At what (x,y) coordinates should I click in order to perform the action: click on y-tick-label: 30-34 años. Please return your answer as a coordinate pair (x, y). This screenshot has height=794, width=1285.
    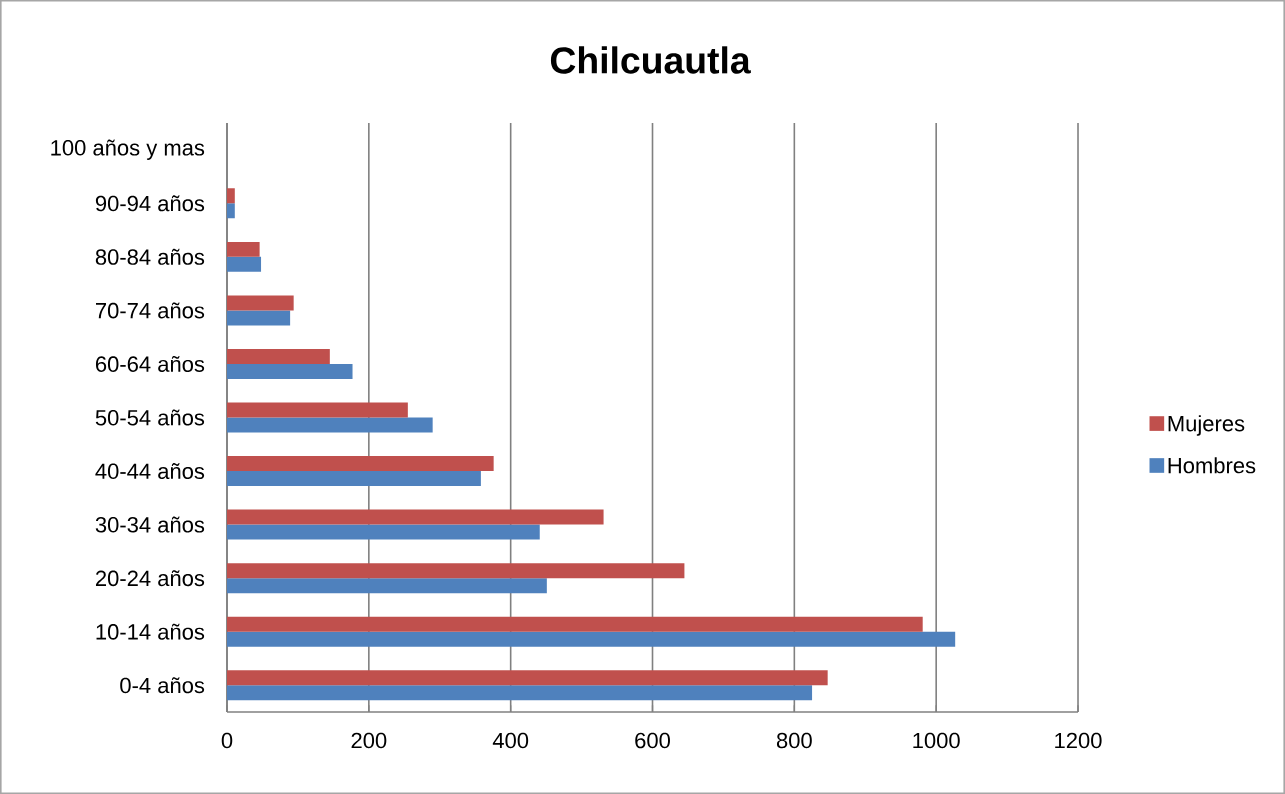
    Looking at the image, I should click on (150, 524).